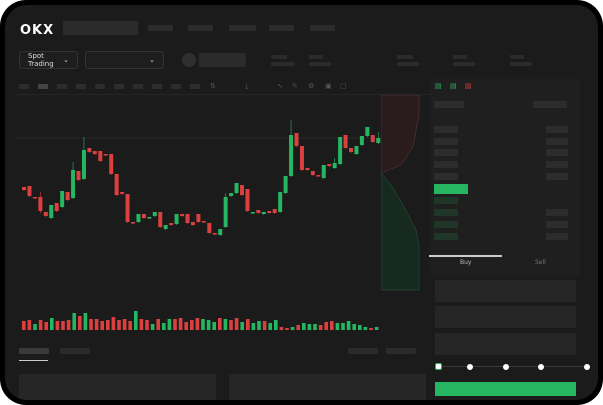  Describe the element at coordinates (505, 317) in the screenshot. I see `amount-input` at that location.